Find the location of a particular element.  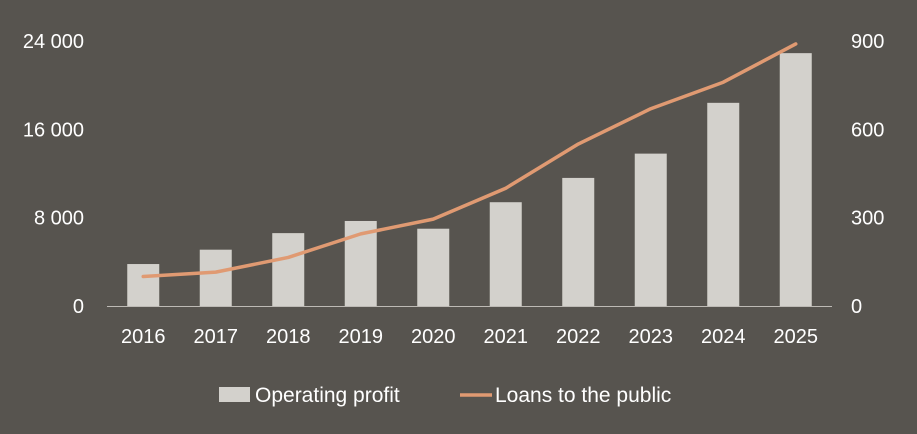

x-axis-category-label: 2024 is located at coordinates (723, 337).